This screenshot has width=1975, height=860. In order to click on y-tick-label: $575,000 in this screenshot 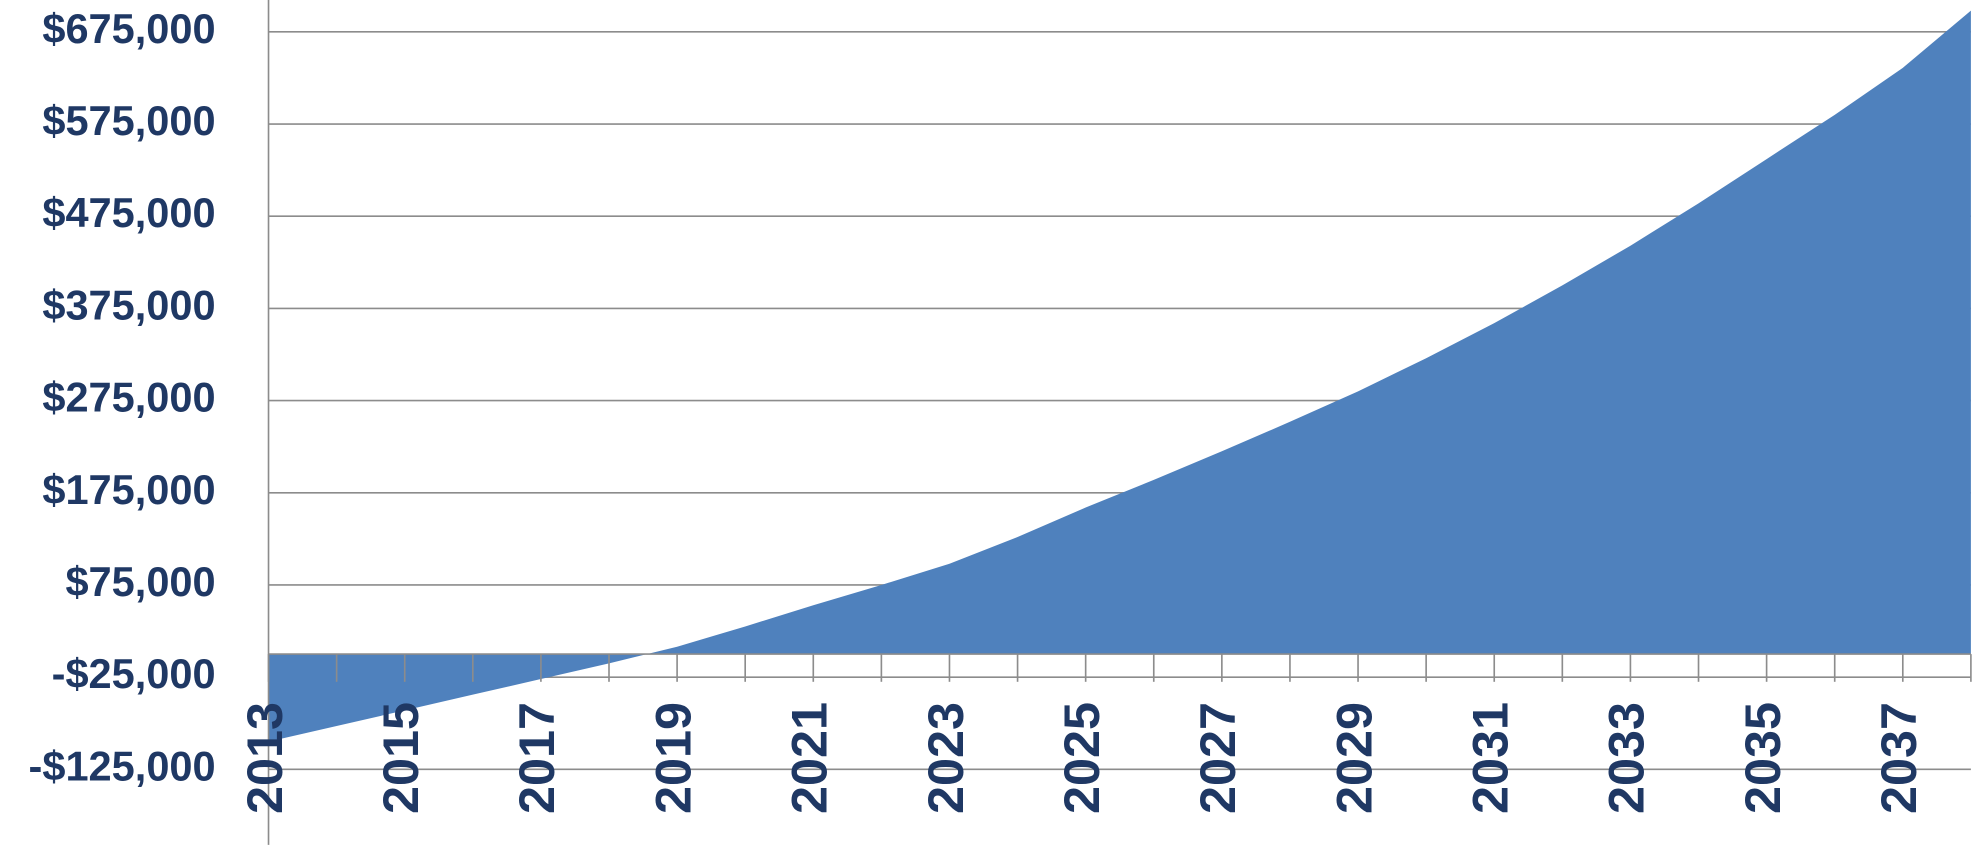, I will do `click(128, 120)`.